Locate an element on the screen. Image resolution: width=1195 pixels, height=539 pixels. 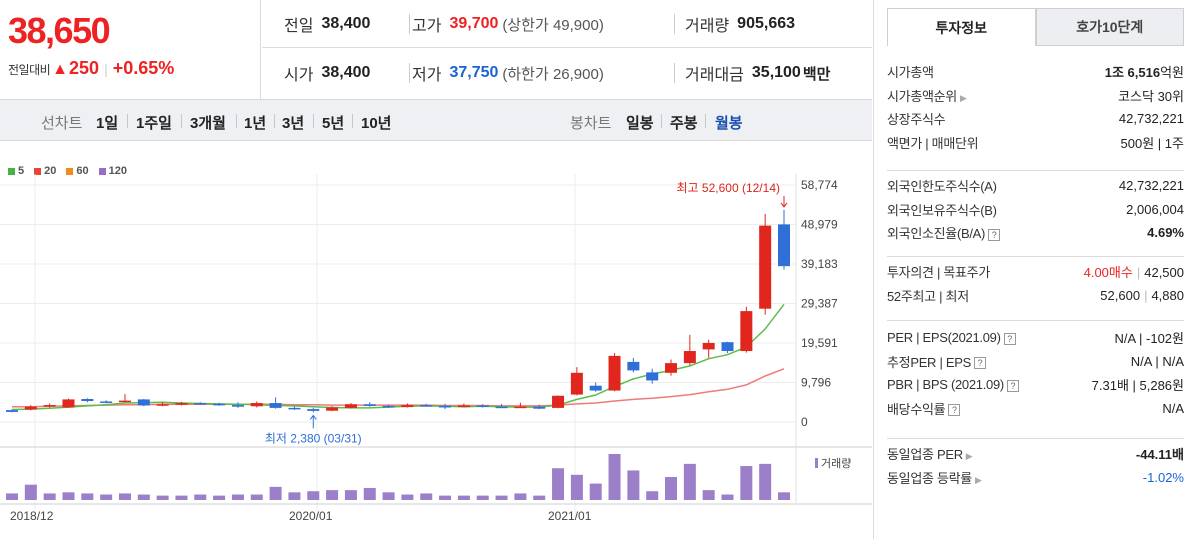
info-row: 외국인보유주식수(B) 2,006,004 is located at coordinates (1035, 210).